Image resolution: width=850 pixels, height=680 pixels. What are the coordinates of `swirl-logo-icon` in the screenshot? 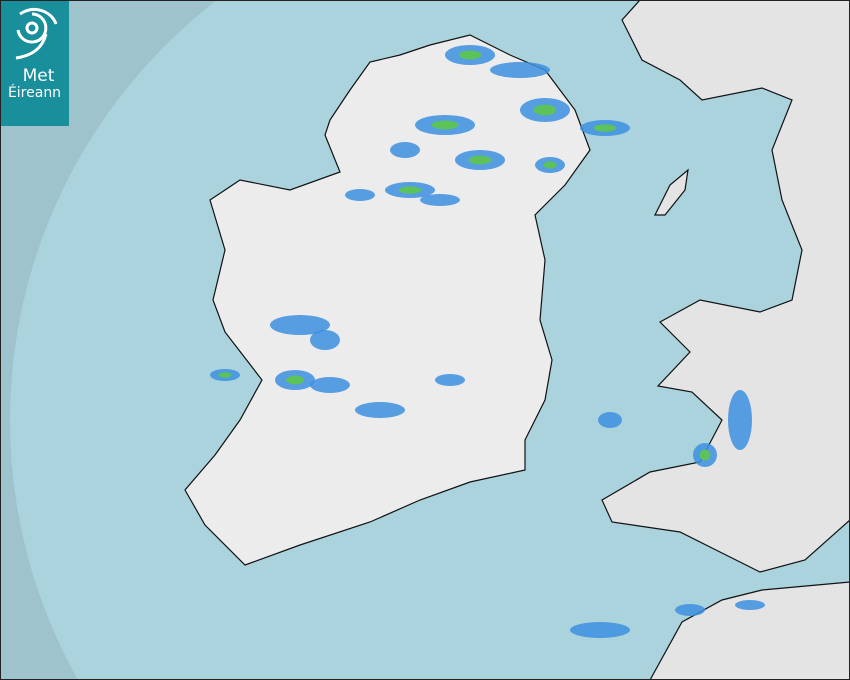 It's located at (36, 34).